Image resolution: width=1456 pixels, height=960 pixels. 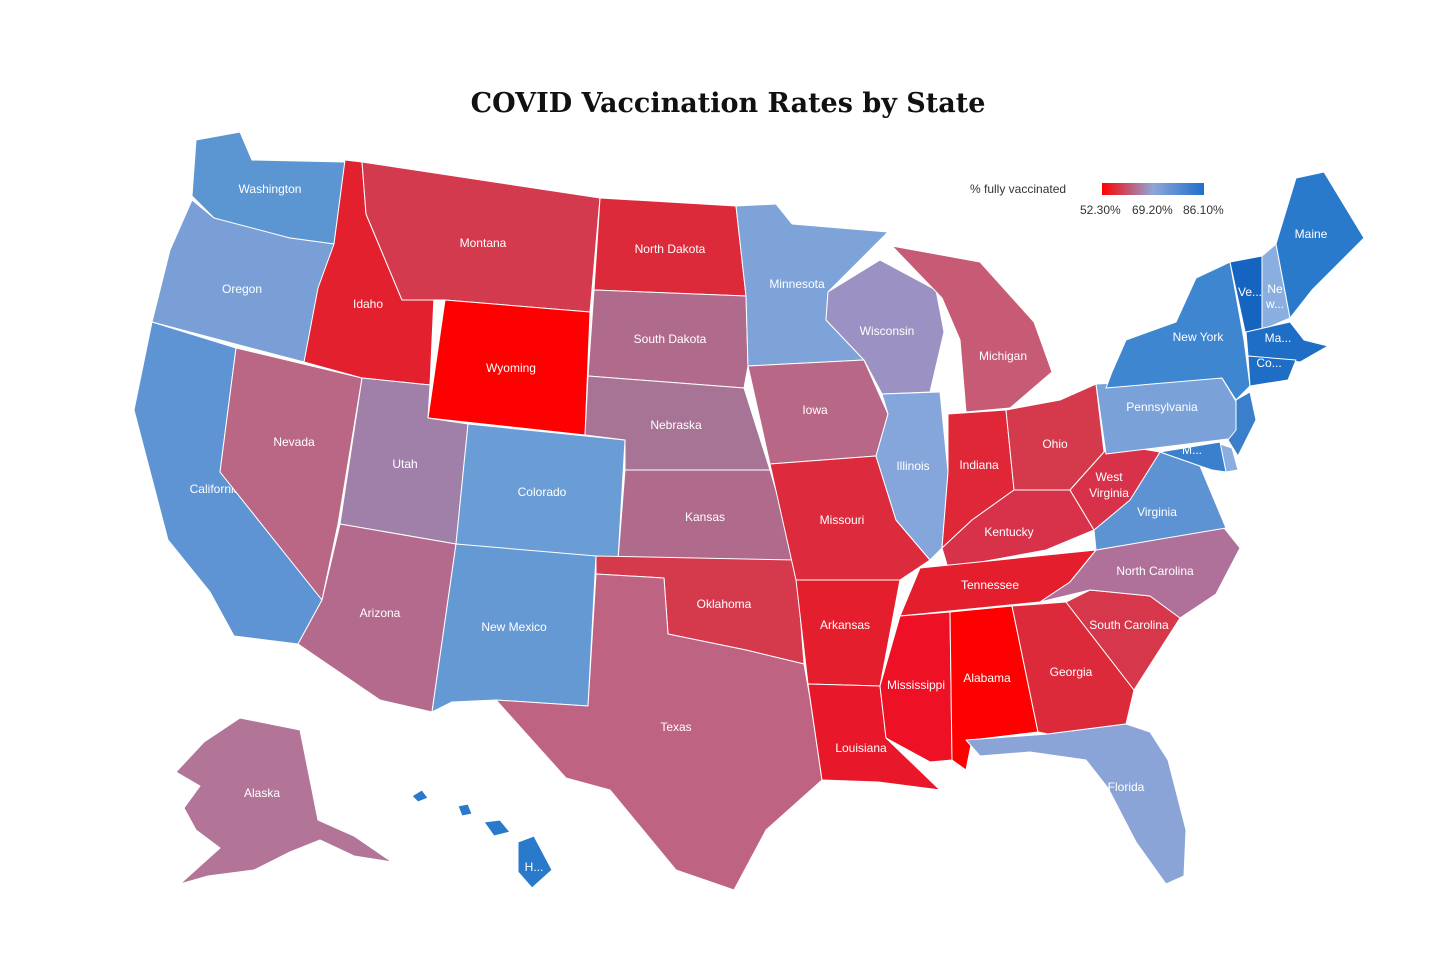 What do you see at coordinates (514, 628) in the screenshot?
I see `state-new-mexico: New Mexico` at bounding box center [514, 628].